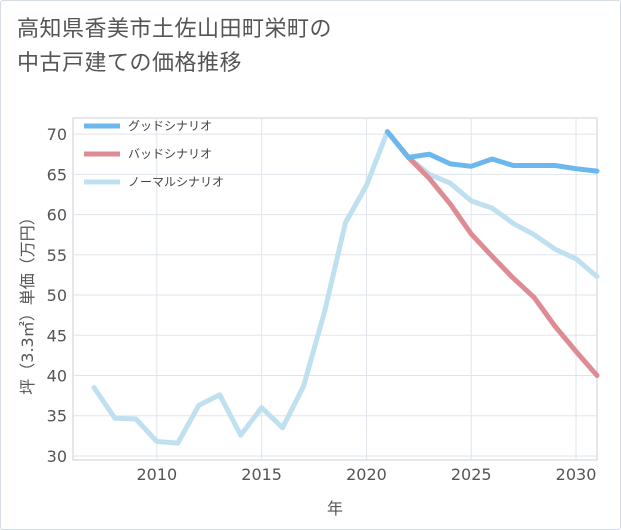  I want to click on y-tick-label: 65, so click(57, 174).